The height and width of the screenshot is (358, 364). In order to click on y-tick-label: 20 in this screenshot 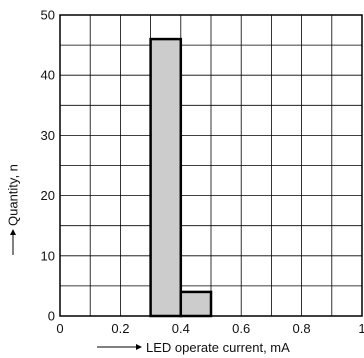, I will do `click(48, 195)`.